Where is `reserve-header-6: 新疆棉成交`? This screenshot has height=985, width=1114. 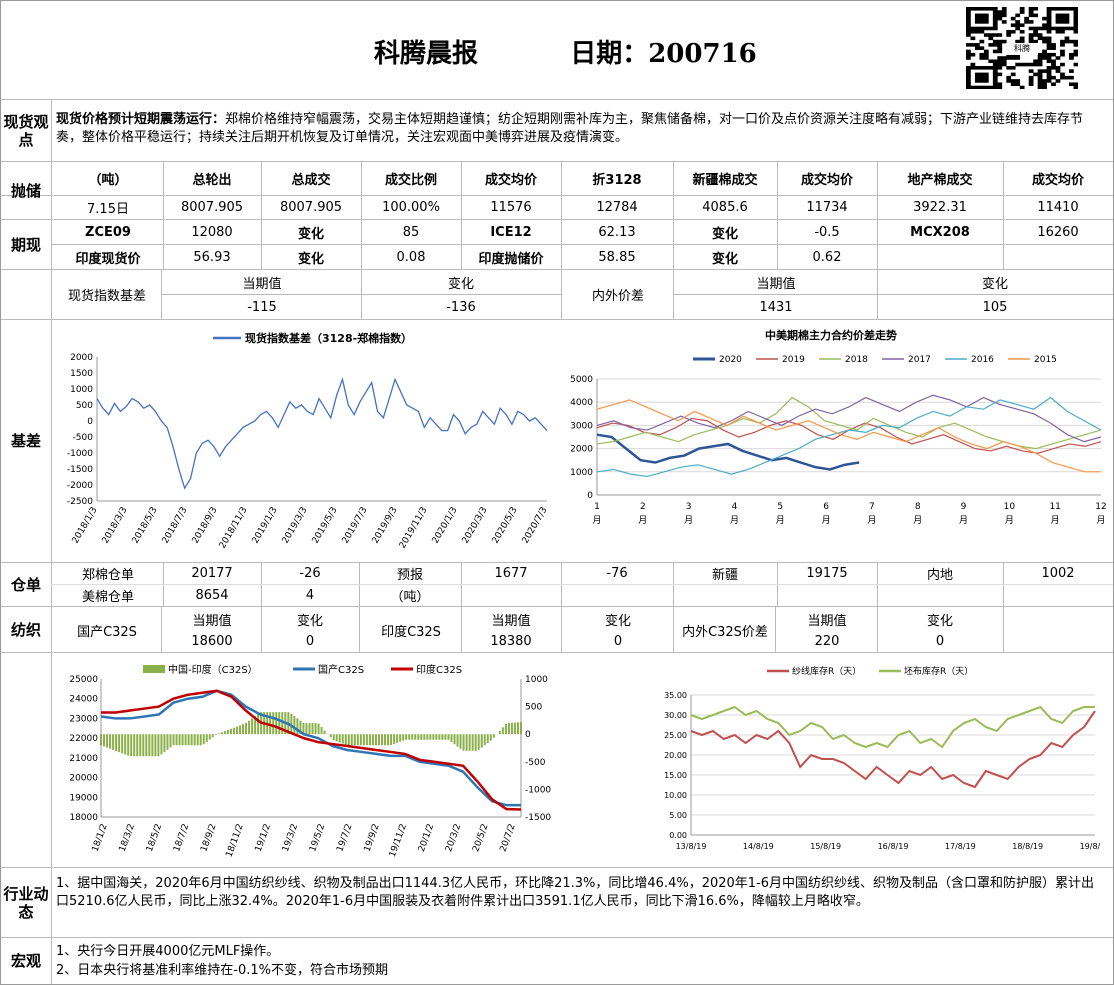
reserve-header-6: 新疆棉成交 is located at coordinates (725, 180).